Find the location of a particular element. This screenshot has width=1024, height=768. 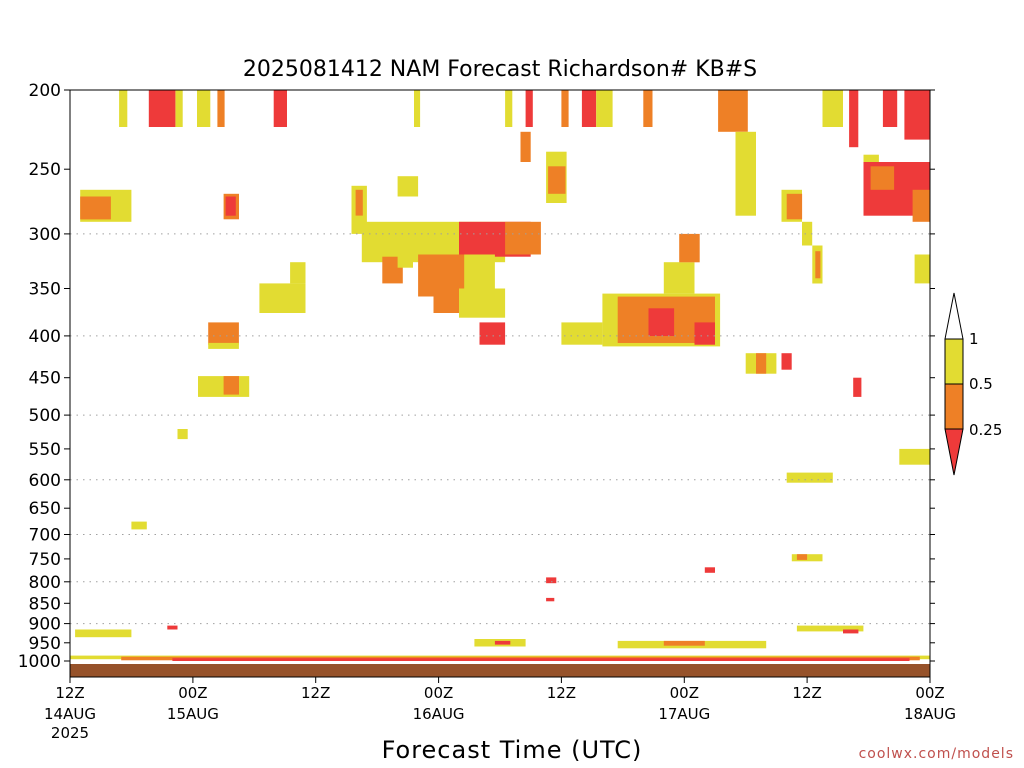

y-tick-label: 400 is located at coordinates (45, 337).